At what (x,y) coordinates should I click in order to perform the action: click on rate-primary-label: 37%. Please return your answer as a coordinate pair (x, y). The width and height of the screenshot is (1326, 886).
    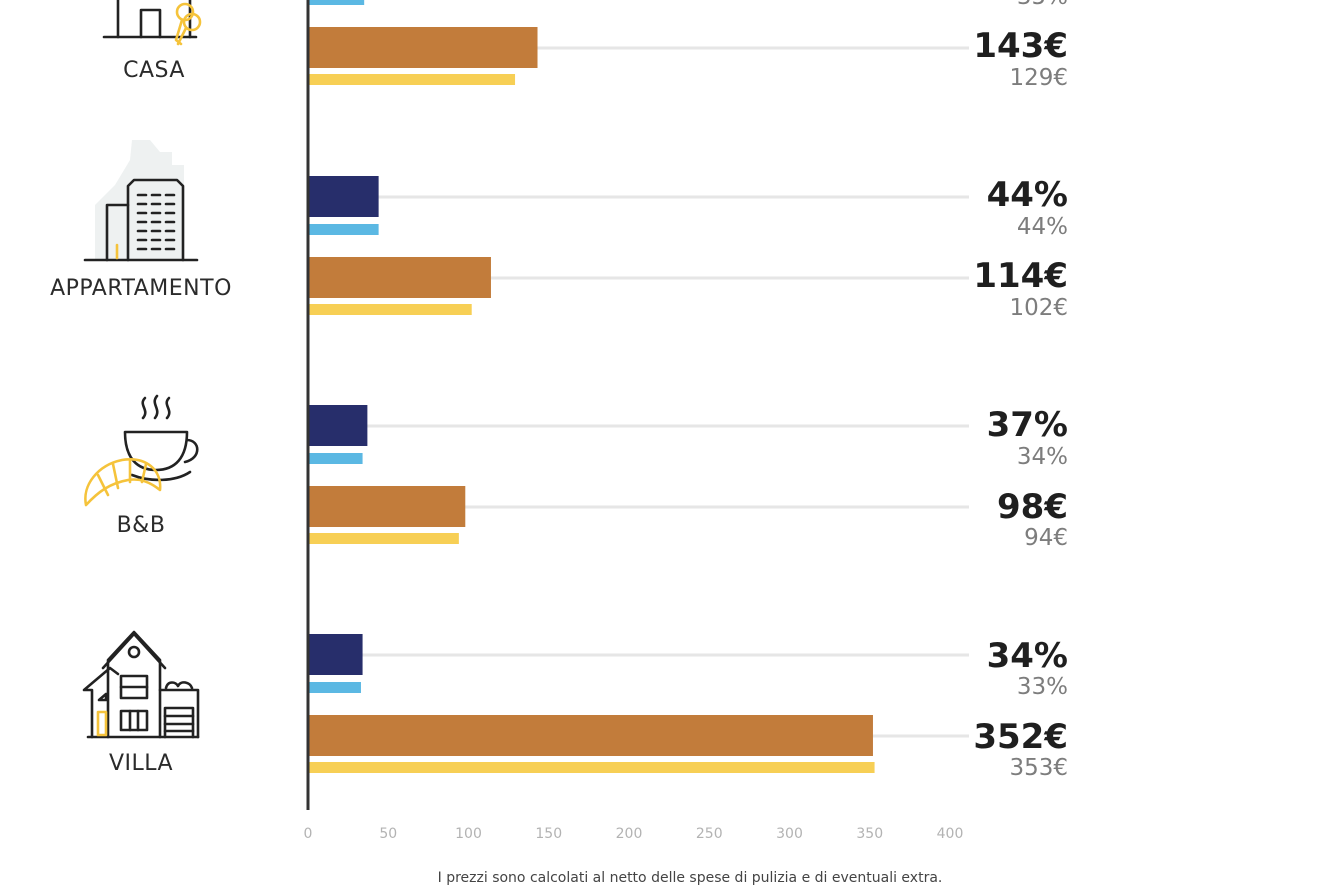
    Looking at the image, I should click on (1027, 425).